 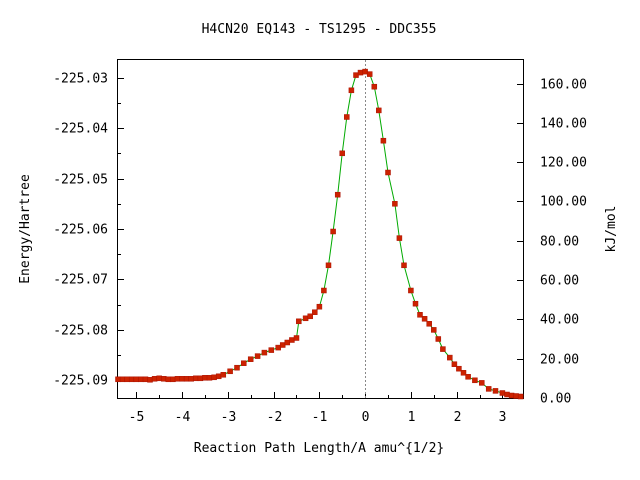 I want to click on y2-tick-label: 160.00, so click(x=563, y=85).